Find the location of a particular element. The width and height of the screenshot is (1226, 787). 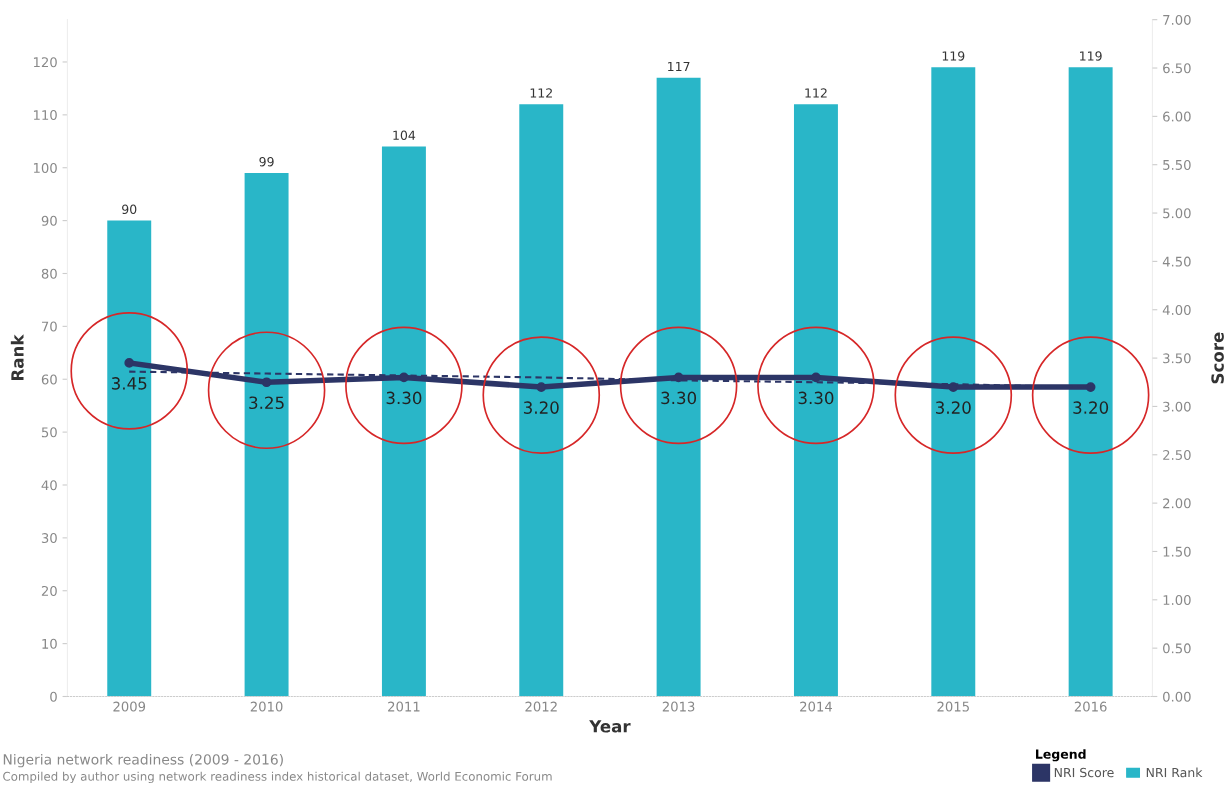

legend-title: Legend is located at coordinates (1061, 755).